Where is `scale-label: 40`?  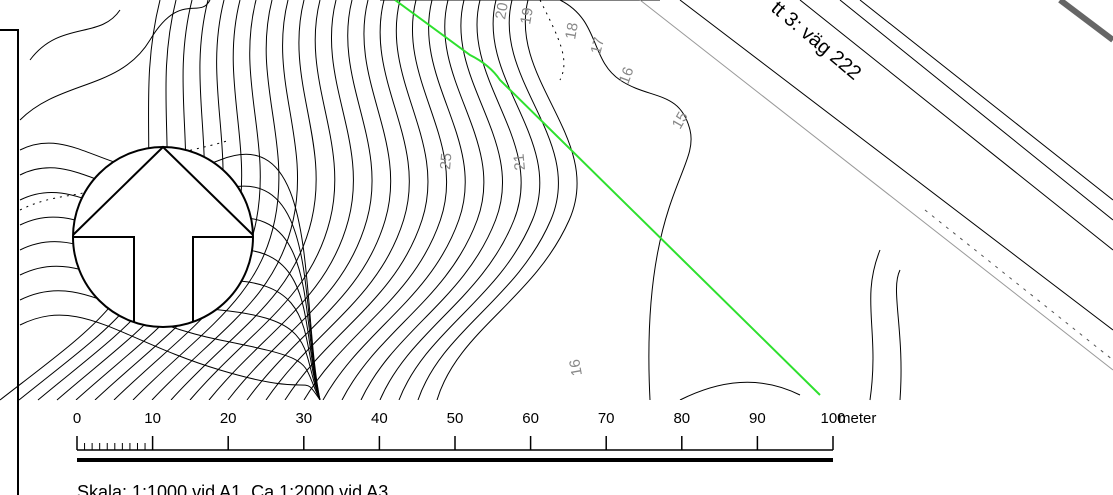
scale-label: 40 is located at coordinates (379, 418).